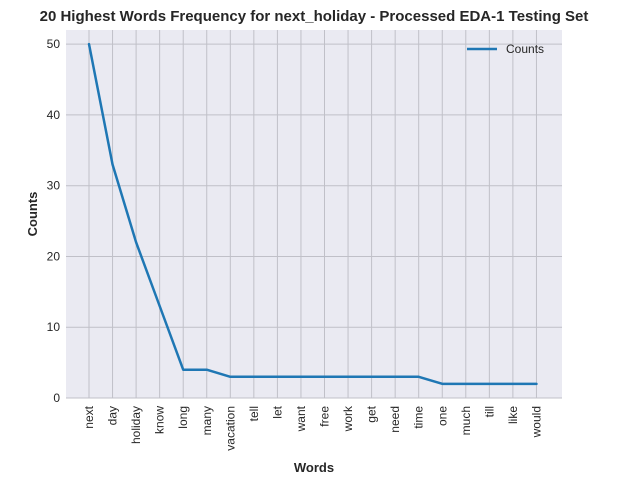 The image size is (628, 486). What do you see at coordinates (395, 419) in the screenshot?
I see `x-tick-label: need` at bounding box center [395, 419].